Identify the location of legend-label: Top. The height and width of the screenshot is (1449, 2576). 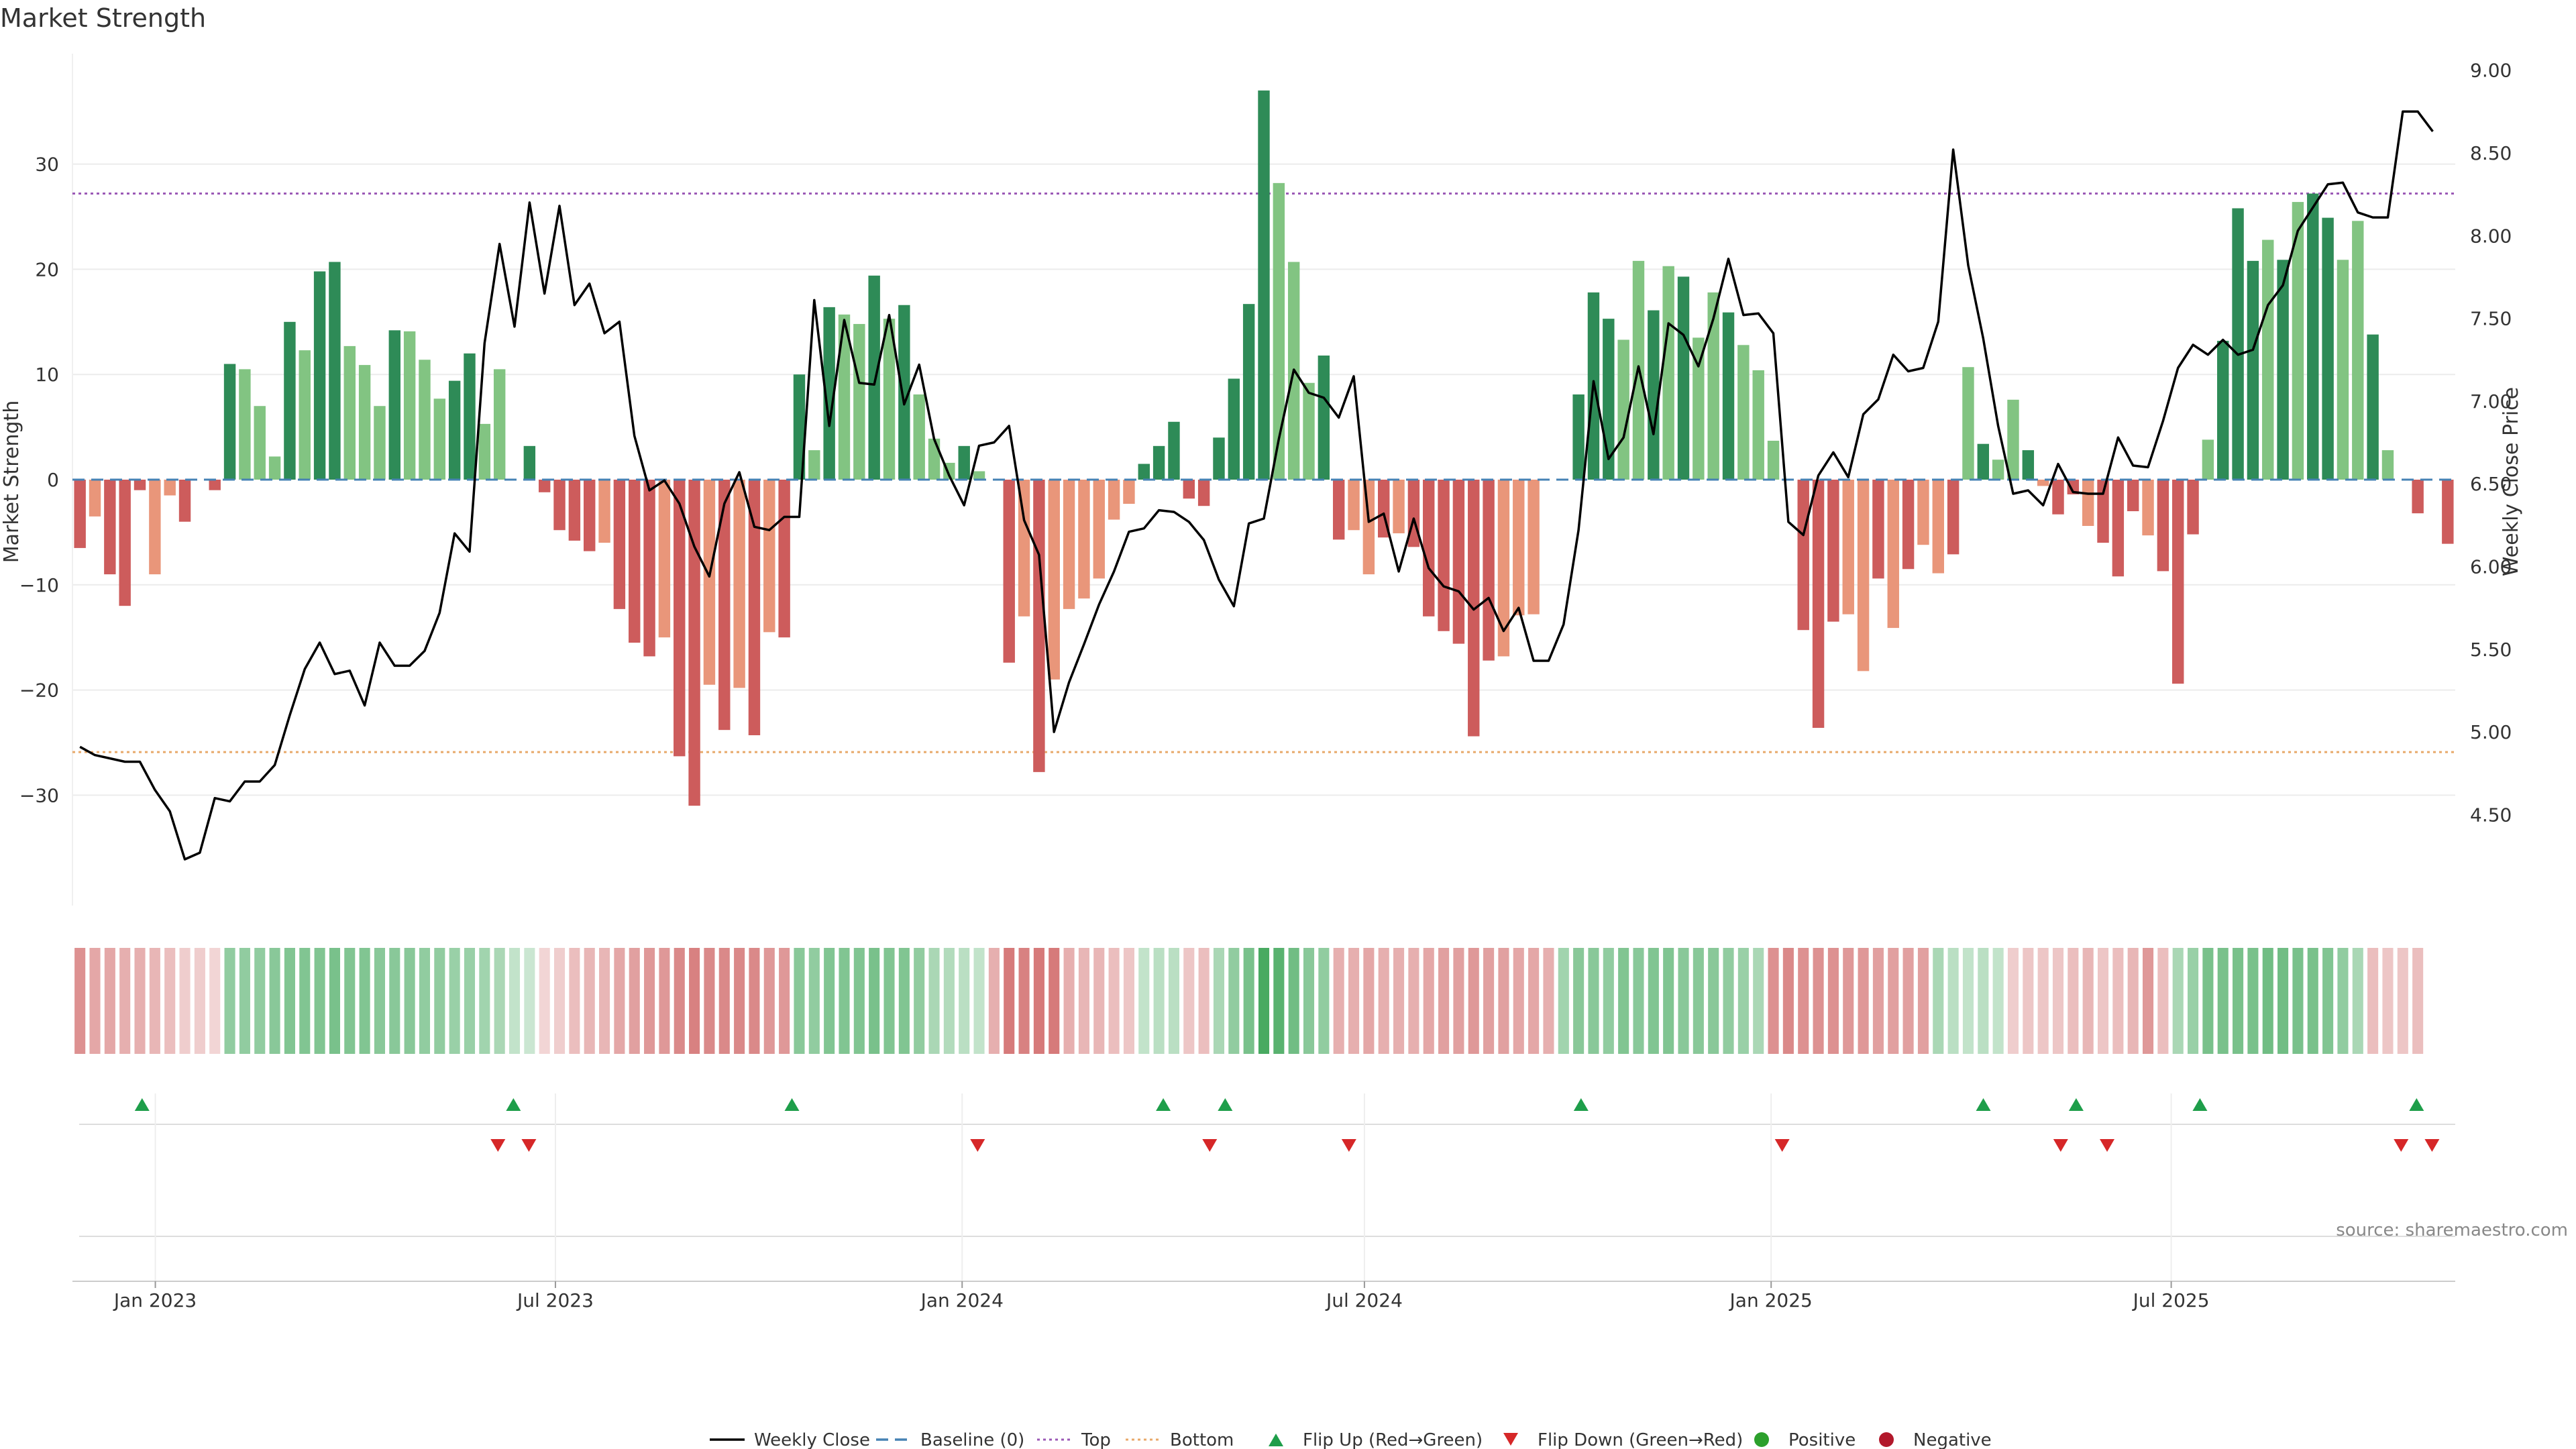
(1096, 1439).